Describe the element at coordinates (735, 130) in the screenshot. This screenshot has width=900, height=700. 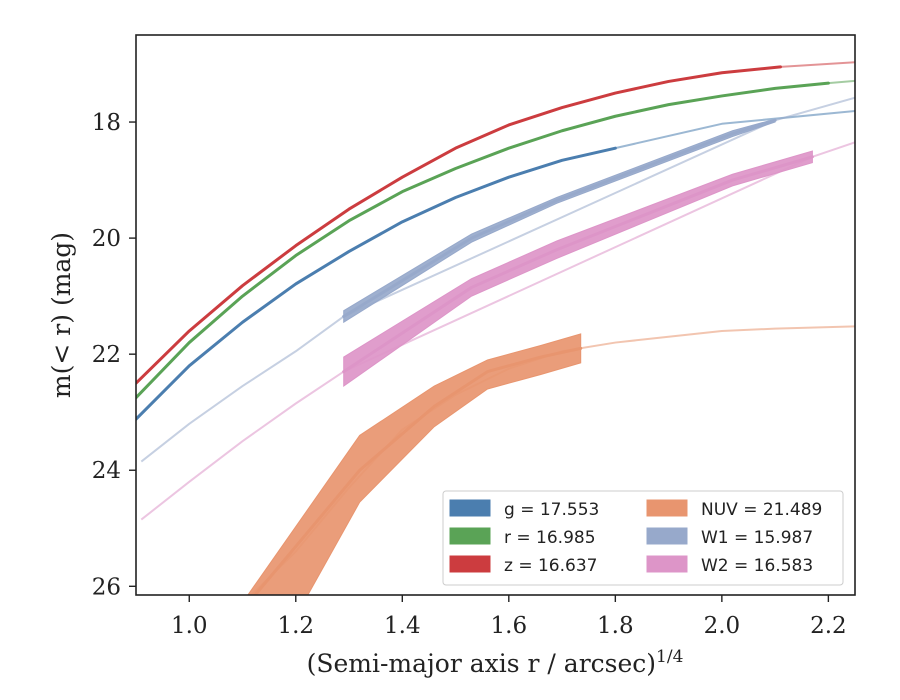
I see `series-g-extrapolation` at that location.